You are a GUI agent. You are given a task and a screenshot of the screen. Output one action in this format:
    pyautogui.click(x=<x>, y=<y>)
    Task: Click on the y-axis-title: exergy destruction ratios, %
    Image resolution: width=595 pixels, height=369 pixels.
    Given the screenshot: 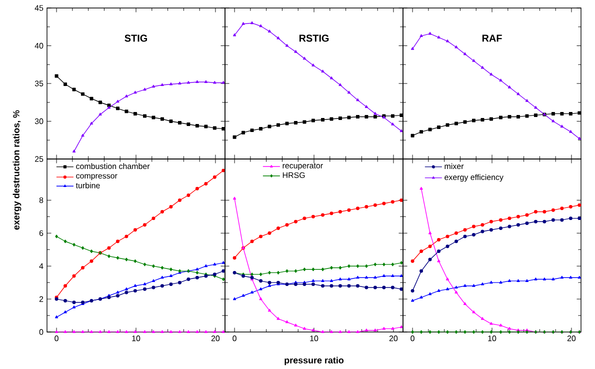 What is the action you would take?
    pyautogui.click(x=17, y=170)
    